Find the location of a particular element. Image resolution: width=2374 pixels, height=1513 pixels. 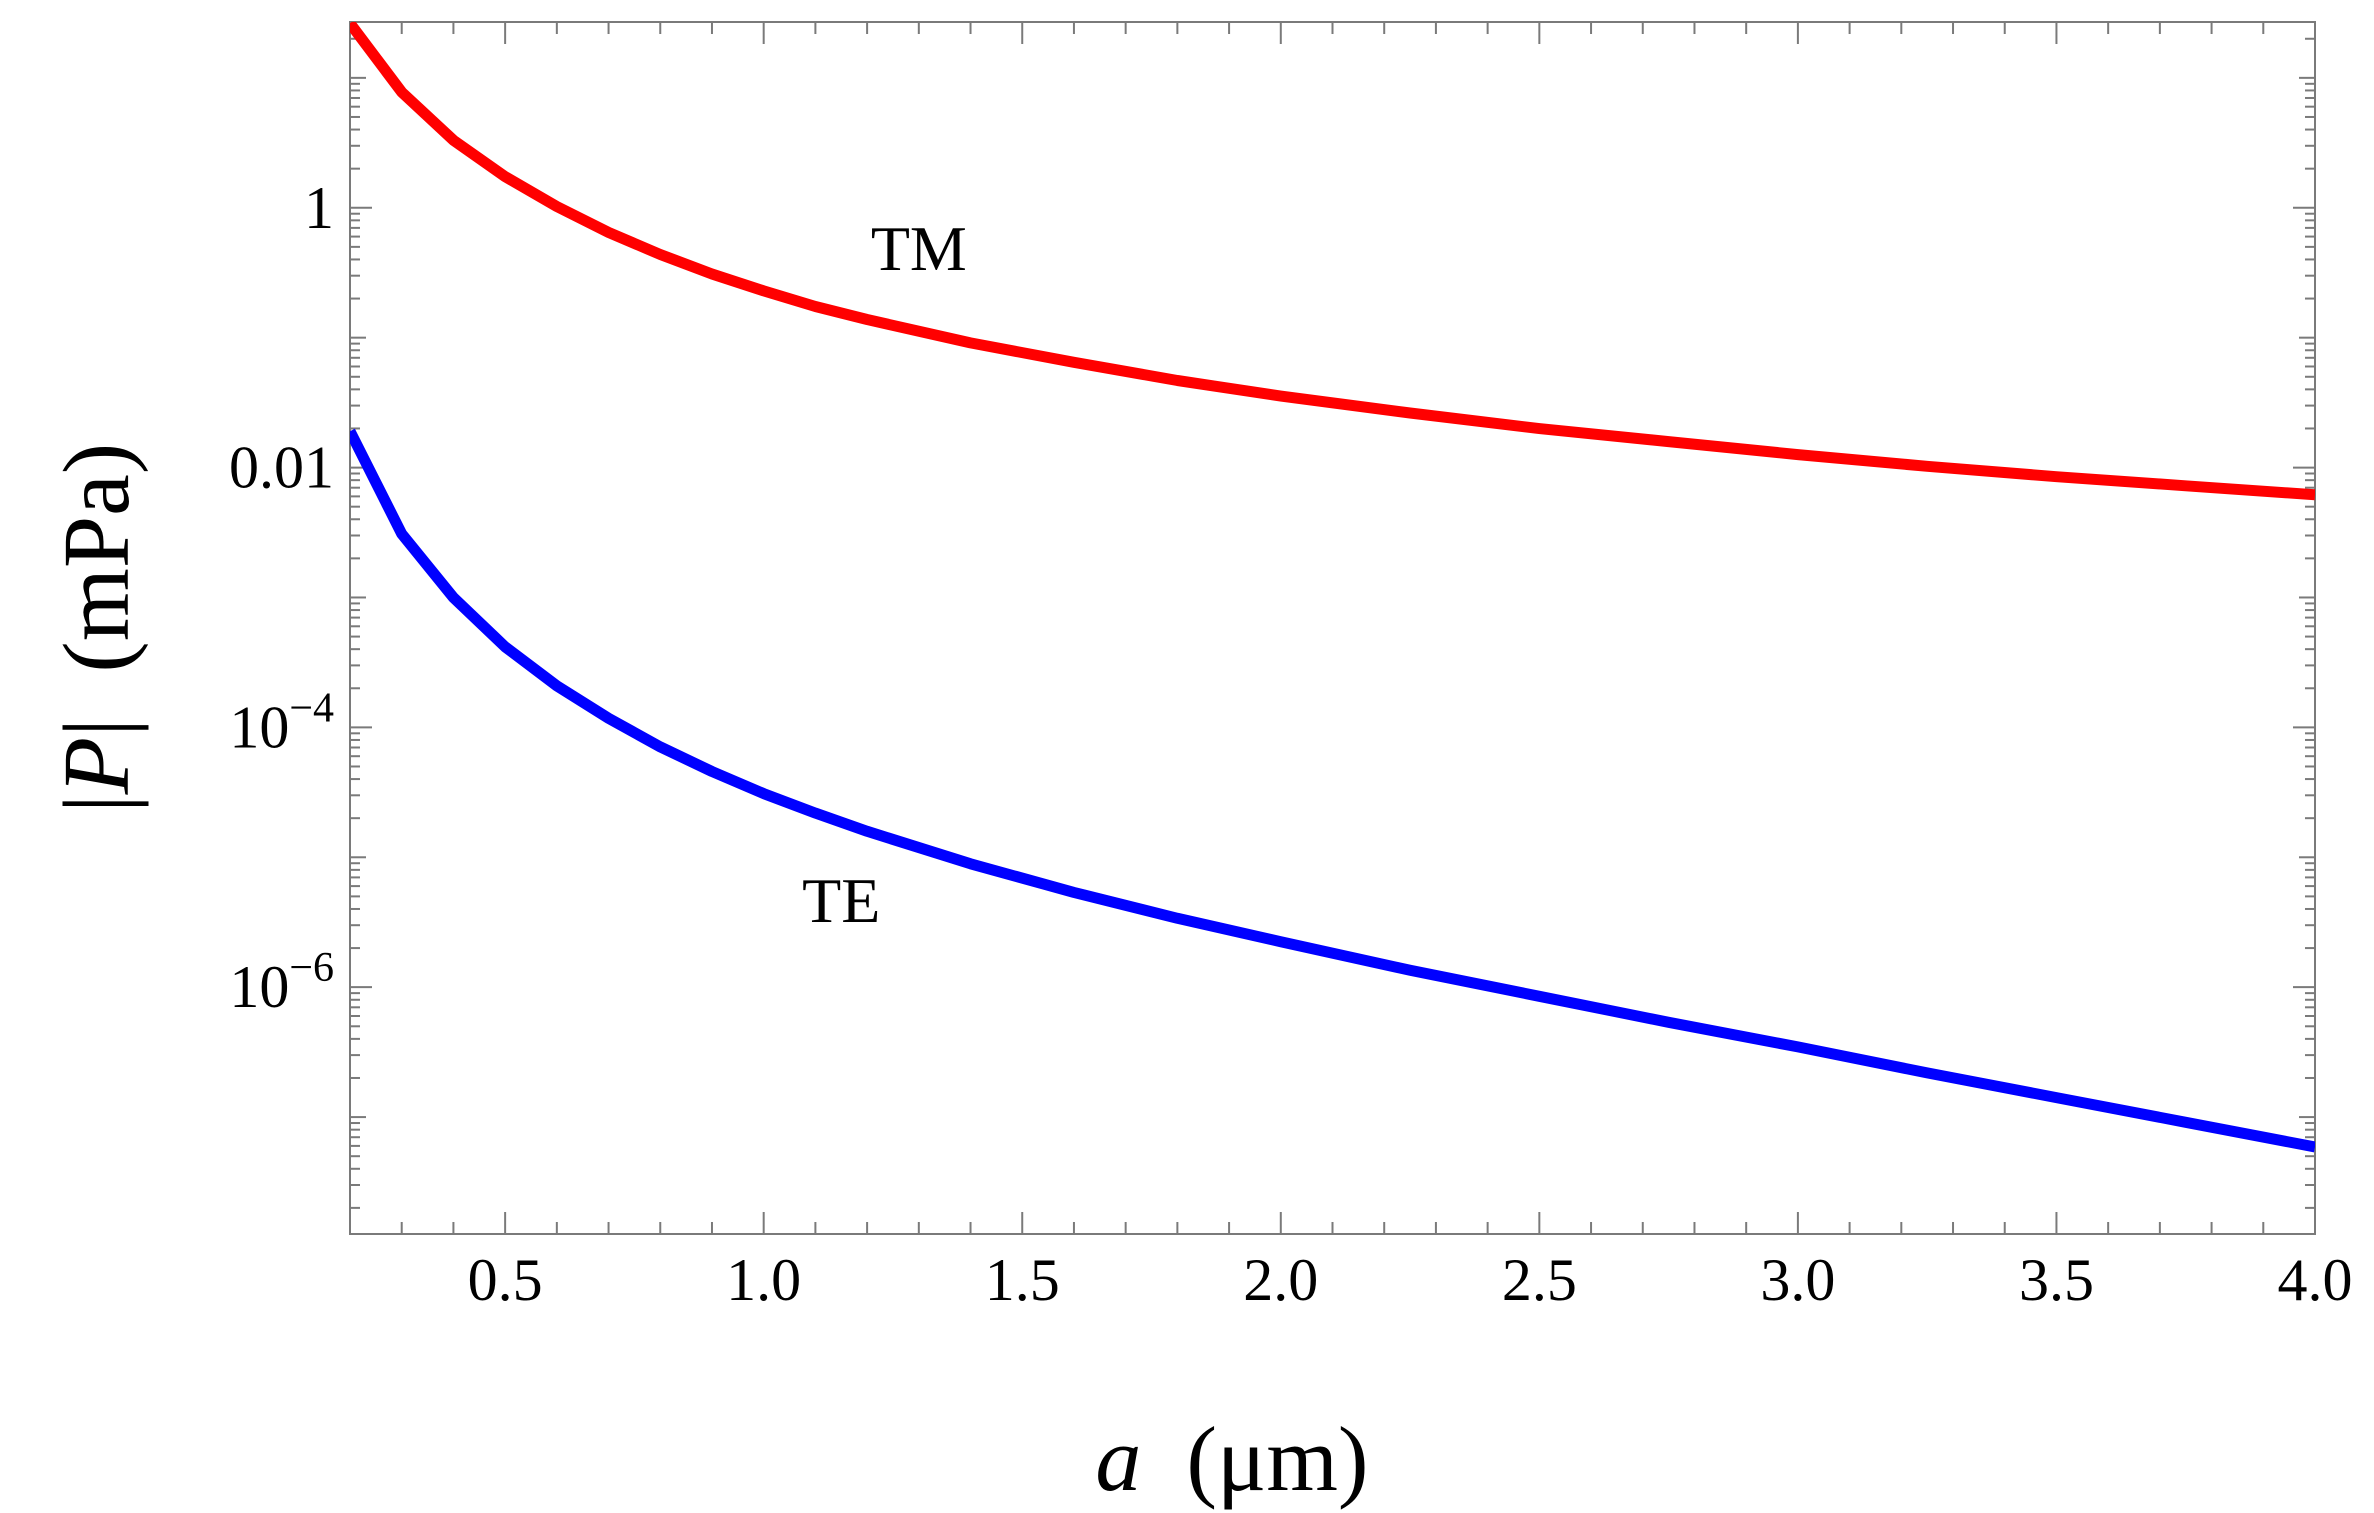

y-axis-unit: (mPa) is located at coordinates (97, 558).